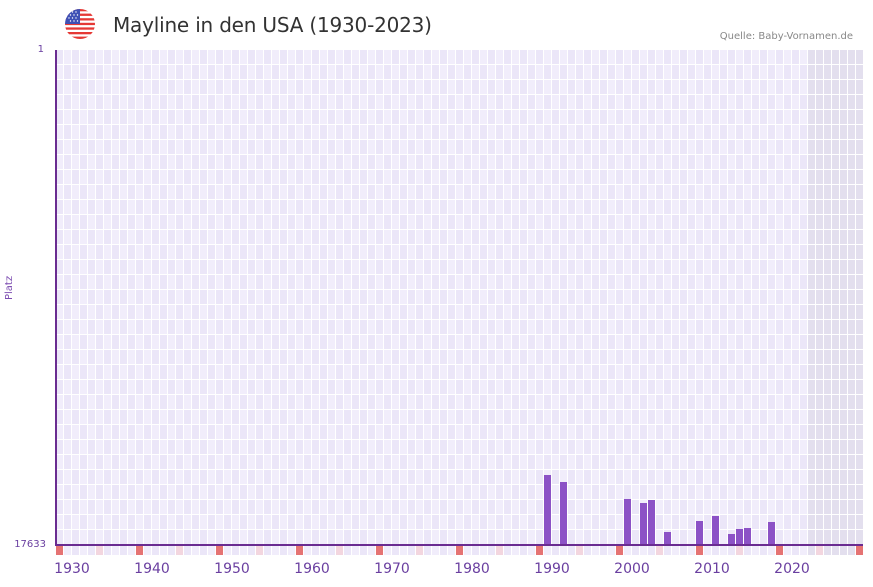 This screenshot has height=587, width=873. Describe the element at coordinates (272, 25) in the screenshot. I see `chart-title: Mayline in den USA (1930-2023)` at that location.